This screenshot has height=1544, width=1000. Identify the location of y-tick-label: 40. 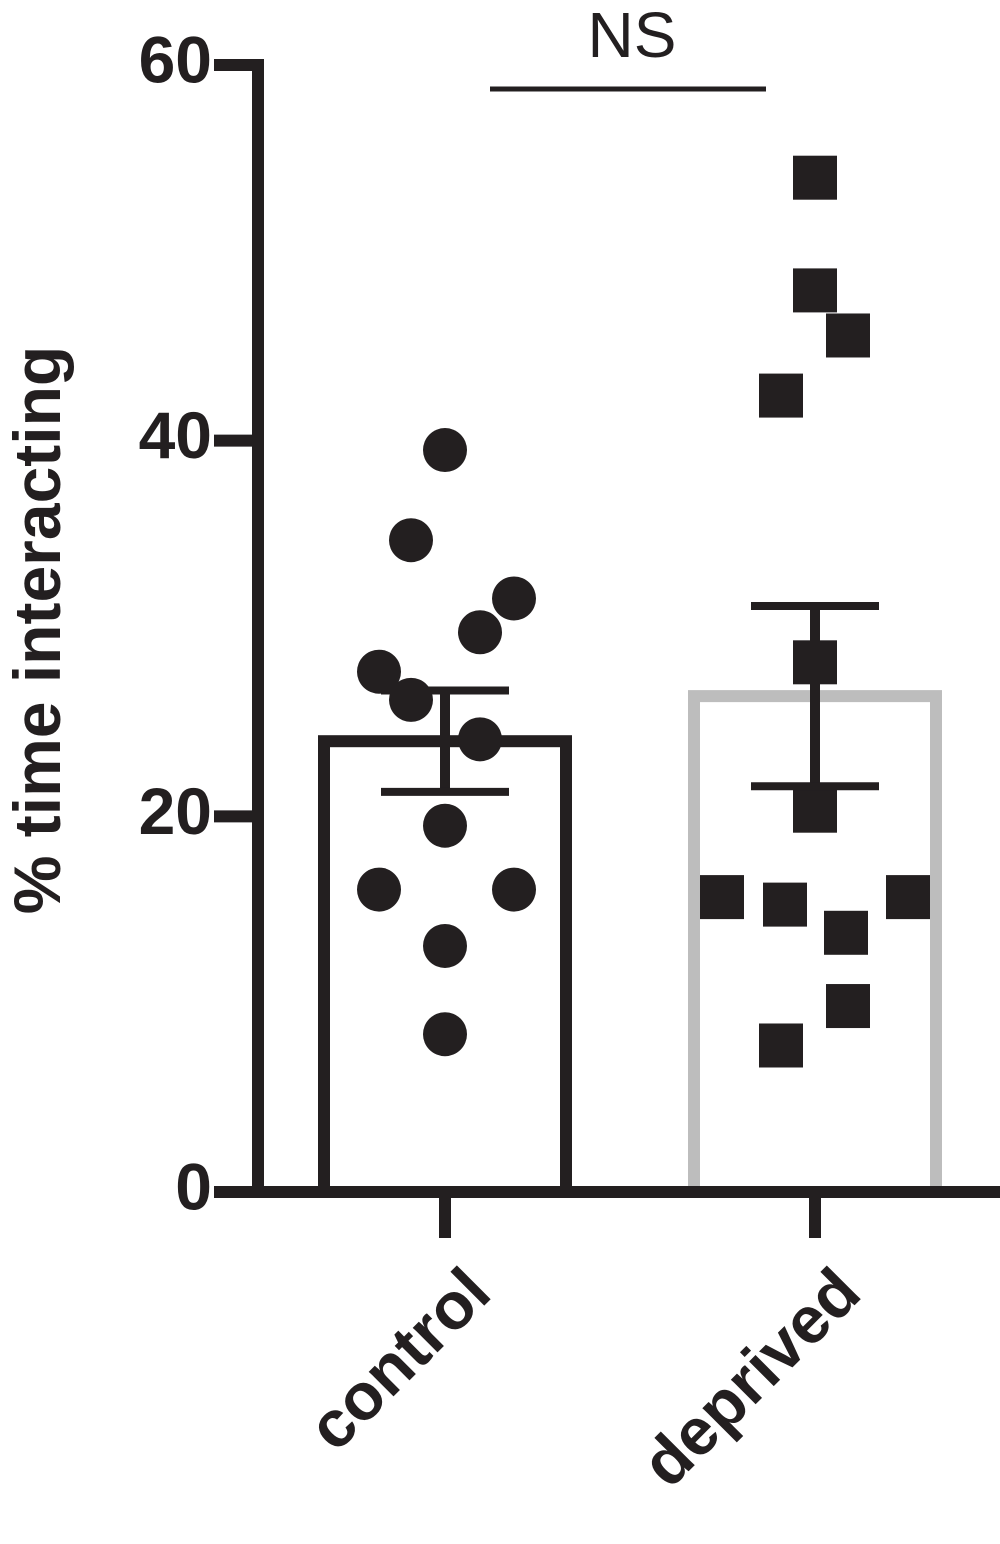
(175, 435).